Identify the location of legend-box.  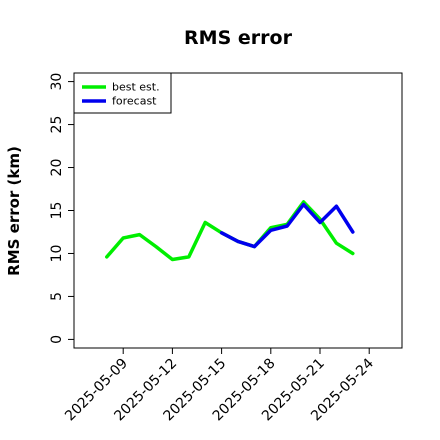
(122, 93).